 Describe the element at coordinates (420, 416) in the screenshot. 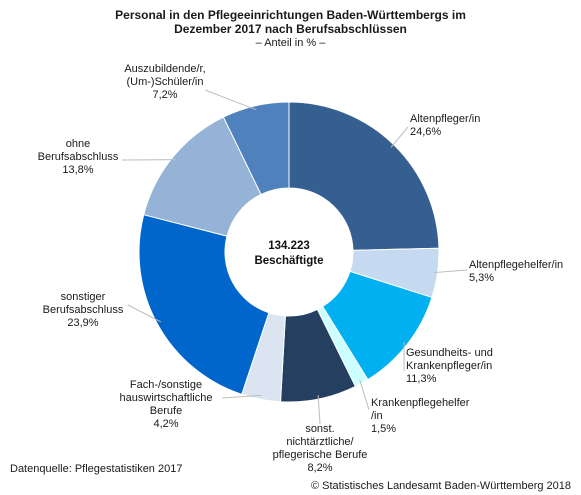

I see `slice-label-3: Krankenpflegehelfer/in 1,5%` at that location.